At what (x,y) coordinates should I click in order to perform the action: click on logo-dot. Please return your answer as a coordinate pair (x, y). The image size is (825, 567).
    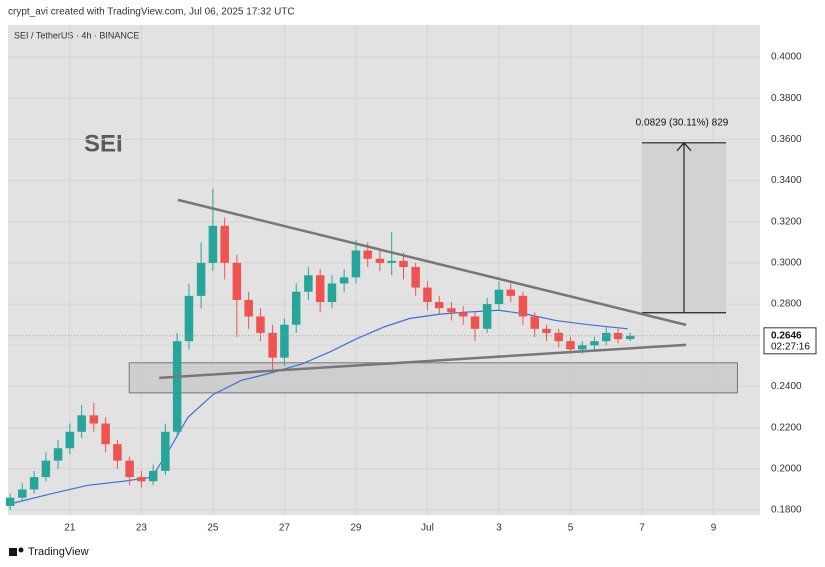
    Looking at the image, I should click on (21, 550).